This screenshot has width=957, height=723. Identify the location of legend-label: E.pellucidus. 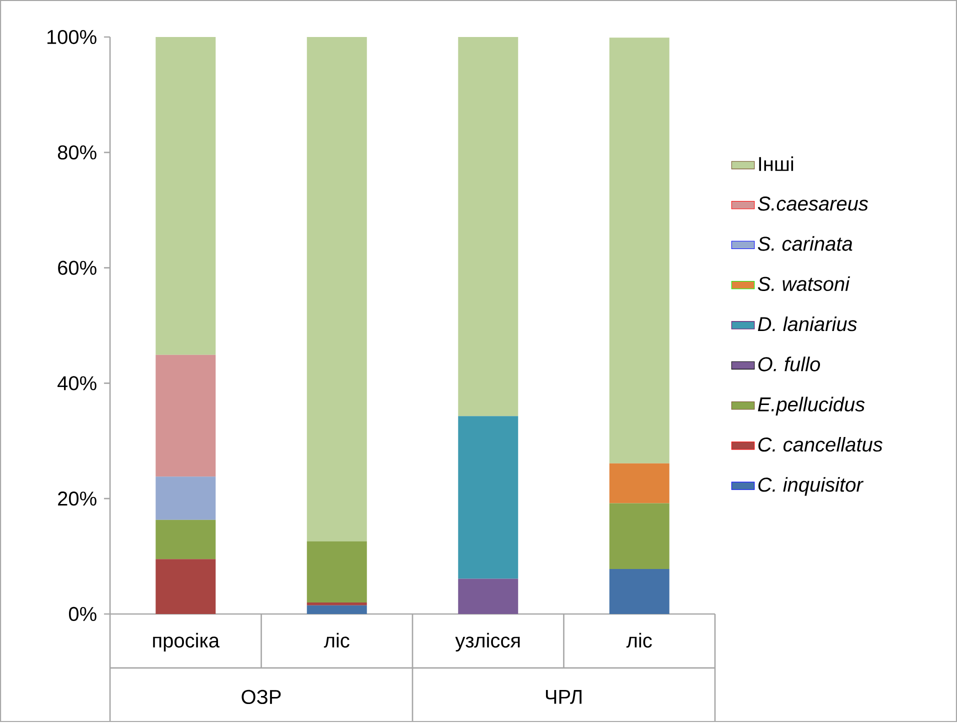
(811, 406).